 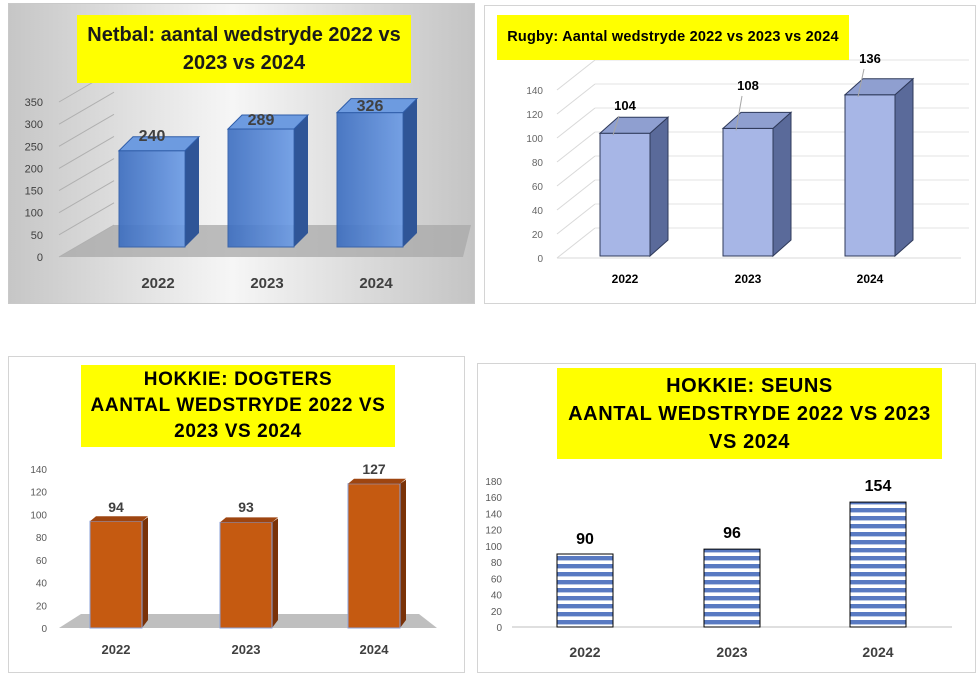 I want to click on y-tick-label: 350, so click(x=34, y=103).